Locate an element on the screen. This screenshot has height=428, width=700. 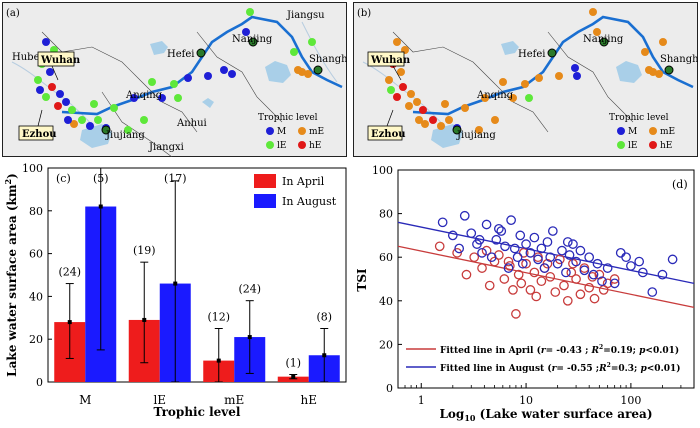
bar-y-axis-label-end: ) is located at coordinates (12, 176).